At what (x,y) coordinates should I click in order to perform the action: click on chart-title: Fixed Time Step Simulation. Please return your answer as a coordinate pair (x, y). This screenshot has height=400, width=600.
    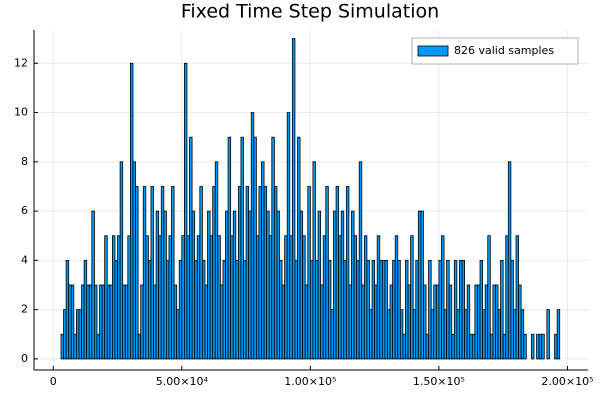
    Looking at the image, I should click on (310, 12).